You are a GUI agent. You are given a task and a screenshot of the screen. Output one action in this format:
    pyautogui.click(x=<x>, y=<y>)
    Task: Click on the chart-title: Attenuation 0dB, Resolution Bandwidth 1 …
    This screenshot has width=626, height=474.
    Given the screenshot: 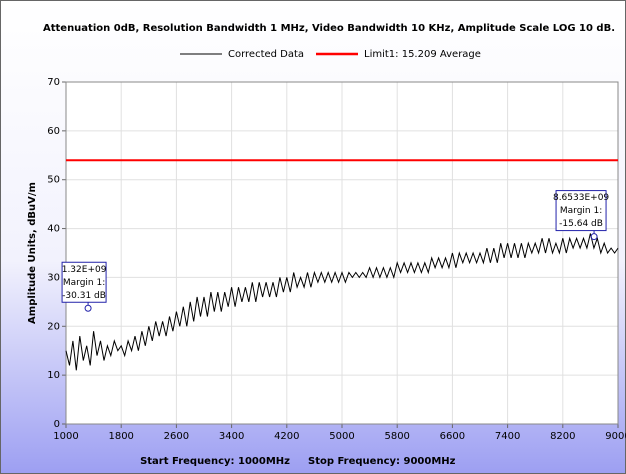 What is the action you would take?
    pyautogui.click(x=329, y=28)
    